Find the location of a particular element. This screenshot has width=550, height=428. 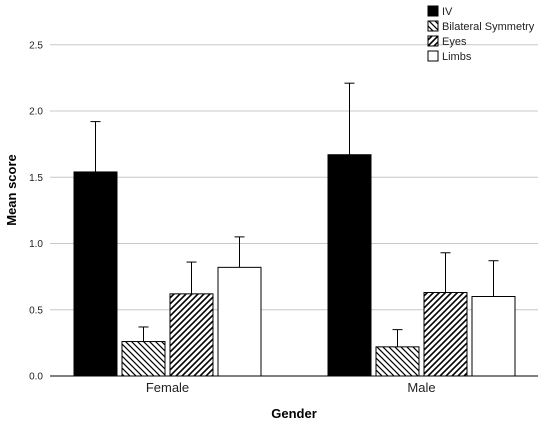

bar-bilateral-symmetry-male is located at coordinates (397, 361).